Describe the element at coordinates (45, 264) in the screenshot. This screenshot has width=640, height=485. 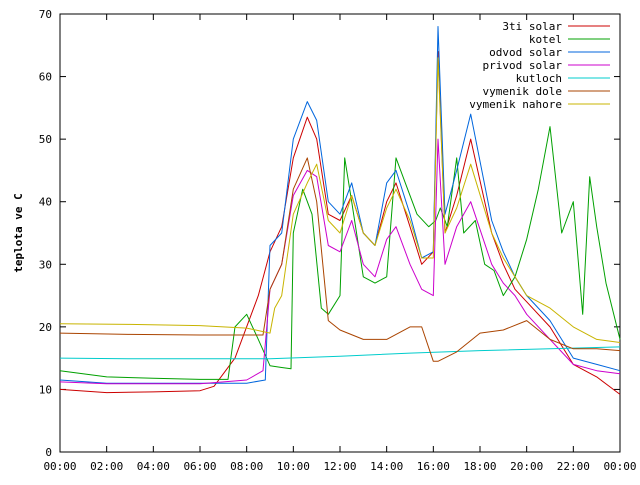
I see `y-tick-label: 30` at that location.